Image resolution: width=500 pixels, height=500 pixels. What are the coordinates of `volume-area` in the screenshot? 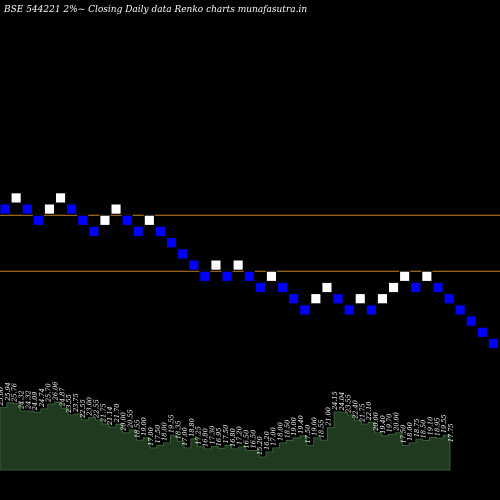 It's located at (225, 436).